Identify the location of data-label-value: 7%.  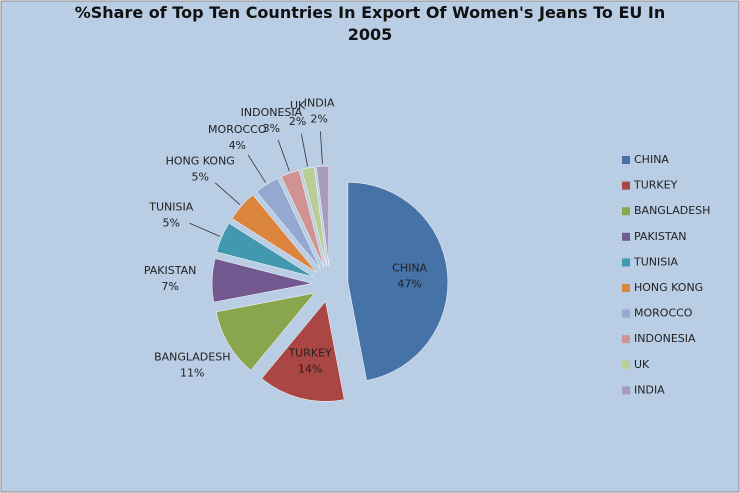
(169, 286).